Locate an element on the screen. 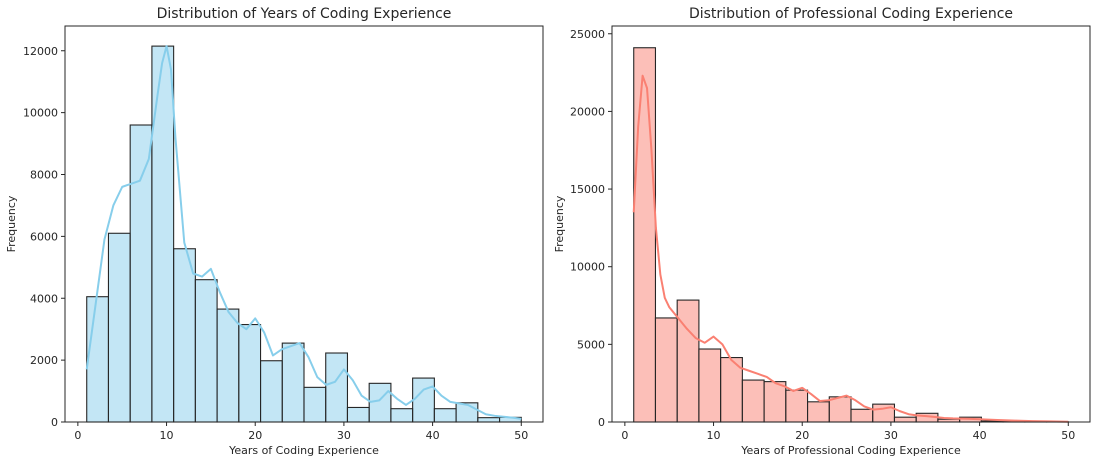 The height and width of the screenshot is (462, 1093). x-axis-label: Years of Coding Experience is located at coordinates (303, 450).